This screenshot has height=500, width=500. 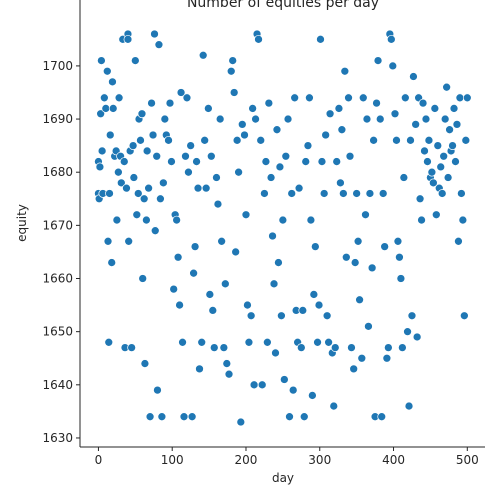 What do you see at coordinates (172, 460) in the screenshot?
I see `x-tick-label: 100` at bounding box center [172, 460].